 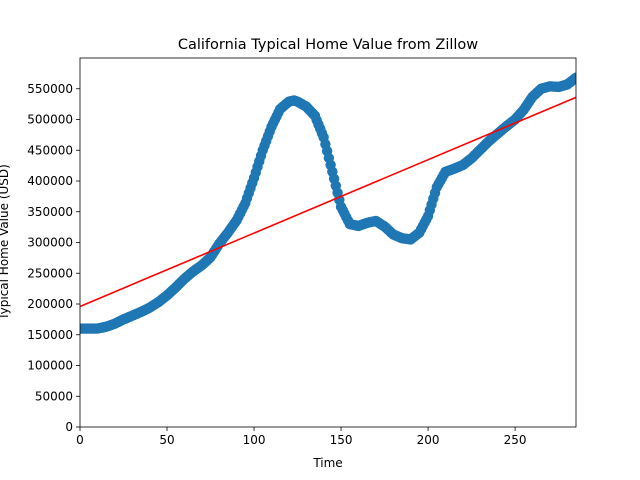 What do you see at coordinates (50, 304) in the screenshot?
I see `y-tick-label: 200000` at bounding box center [50, 304].